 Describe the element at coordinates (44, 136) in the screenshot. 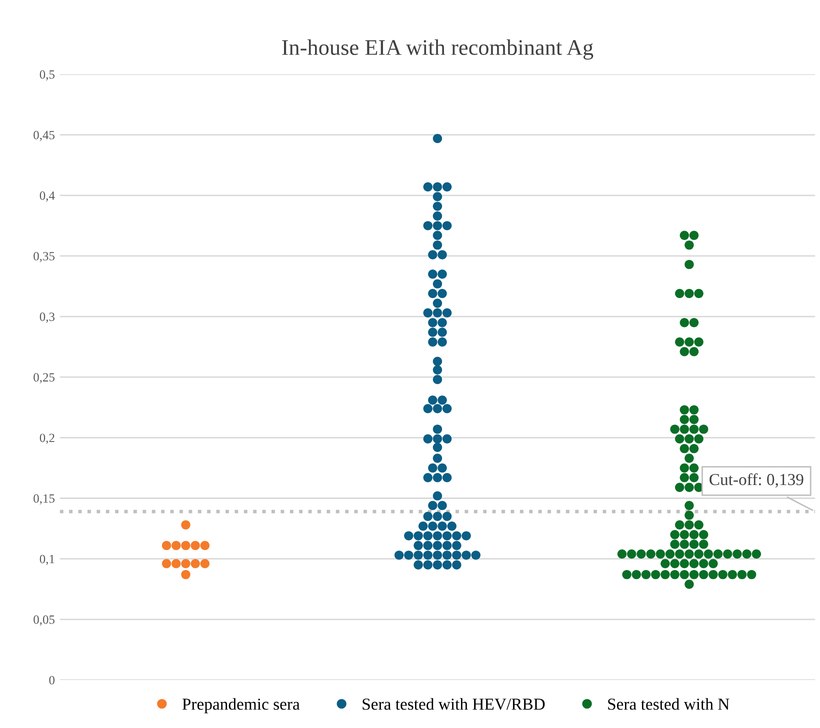

I see `y-tick-label: 0,45` at that location.